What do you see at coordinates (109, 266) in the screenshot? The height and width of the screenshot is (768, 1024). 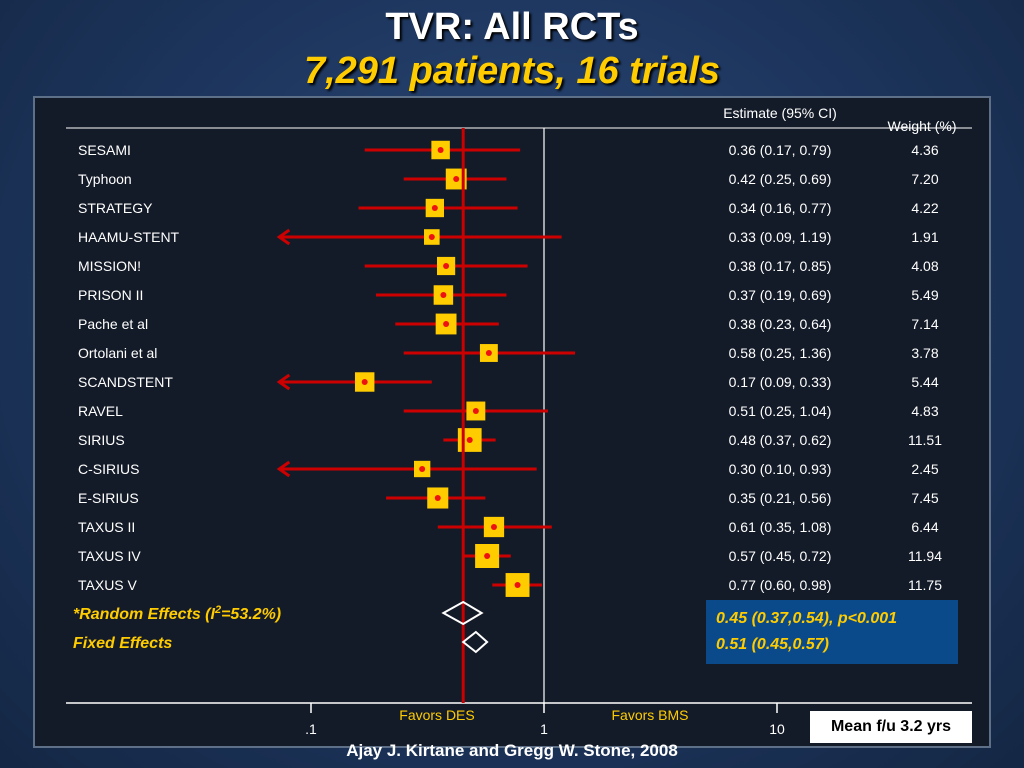 I see `study-label: MISSION!` at bounding box center [109, 266].